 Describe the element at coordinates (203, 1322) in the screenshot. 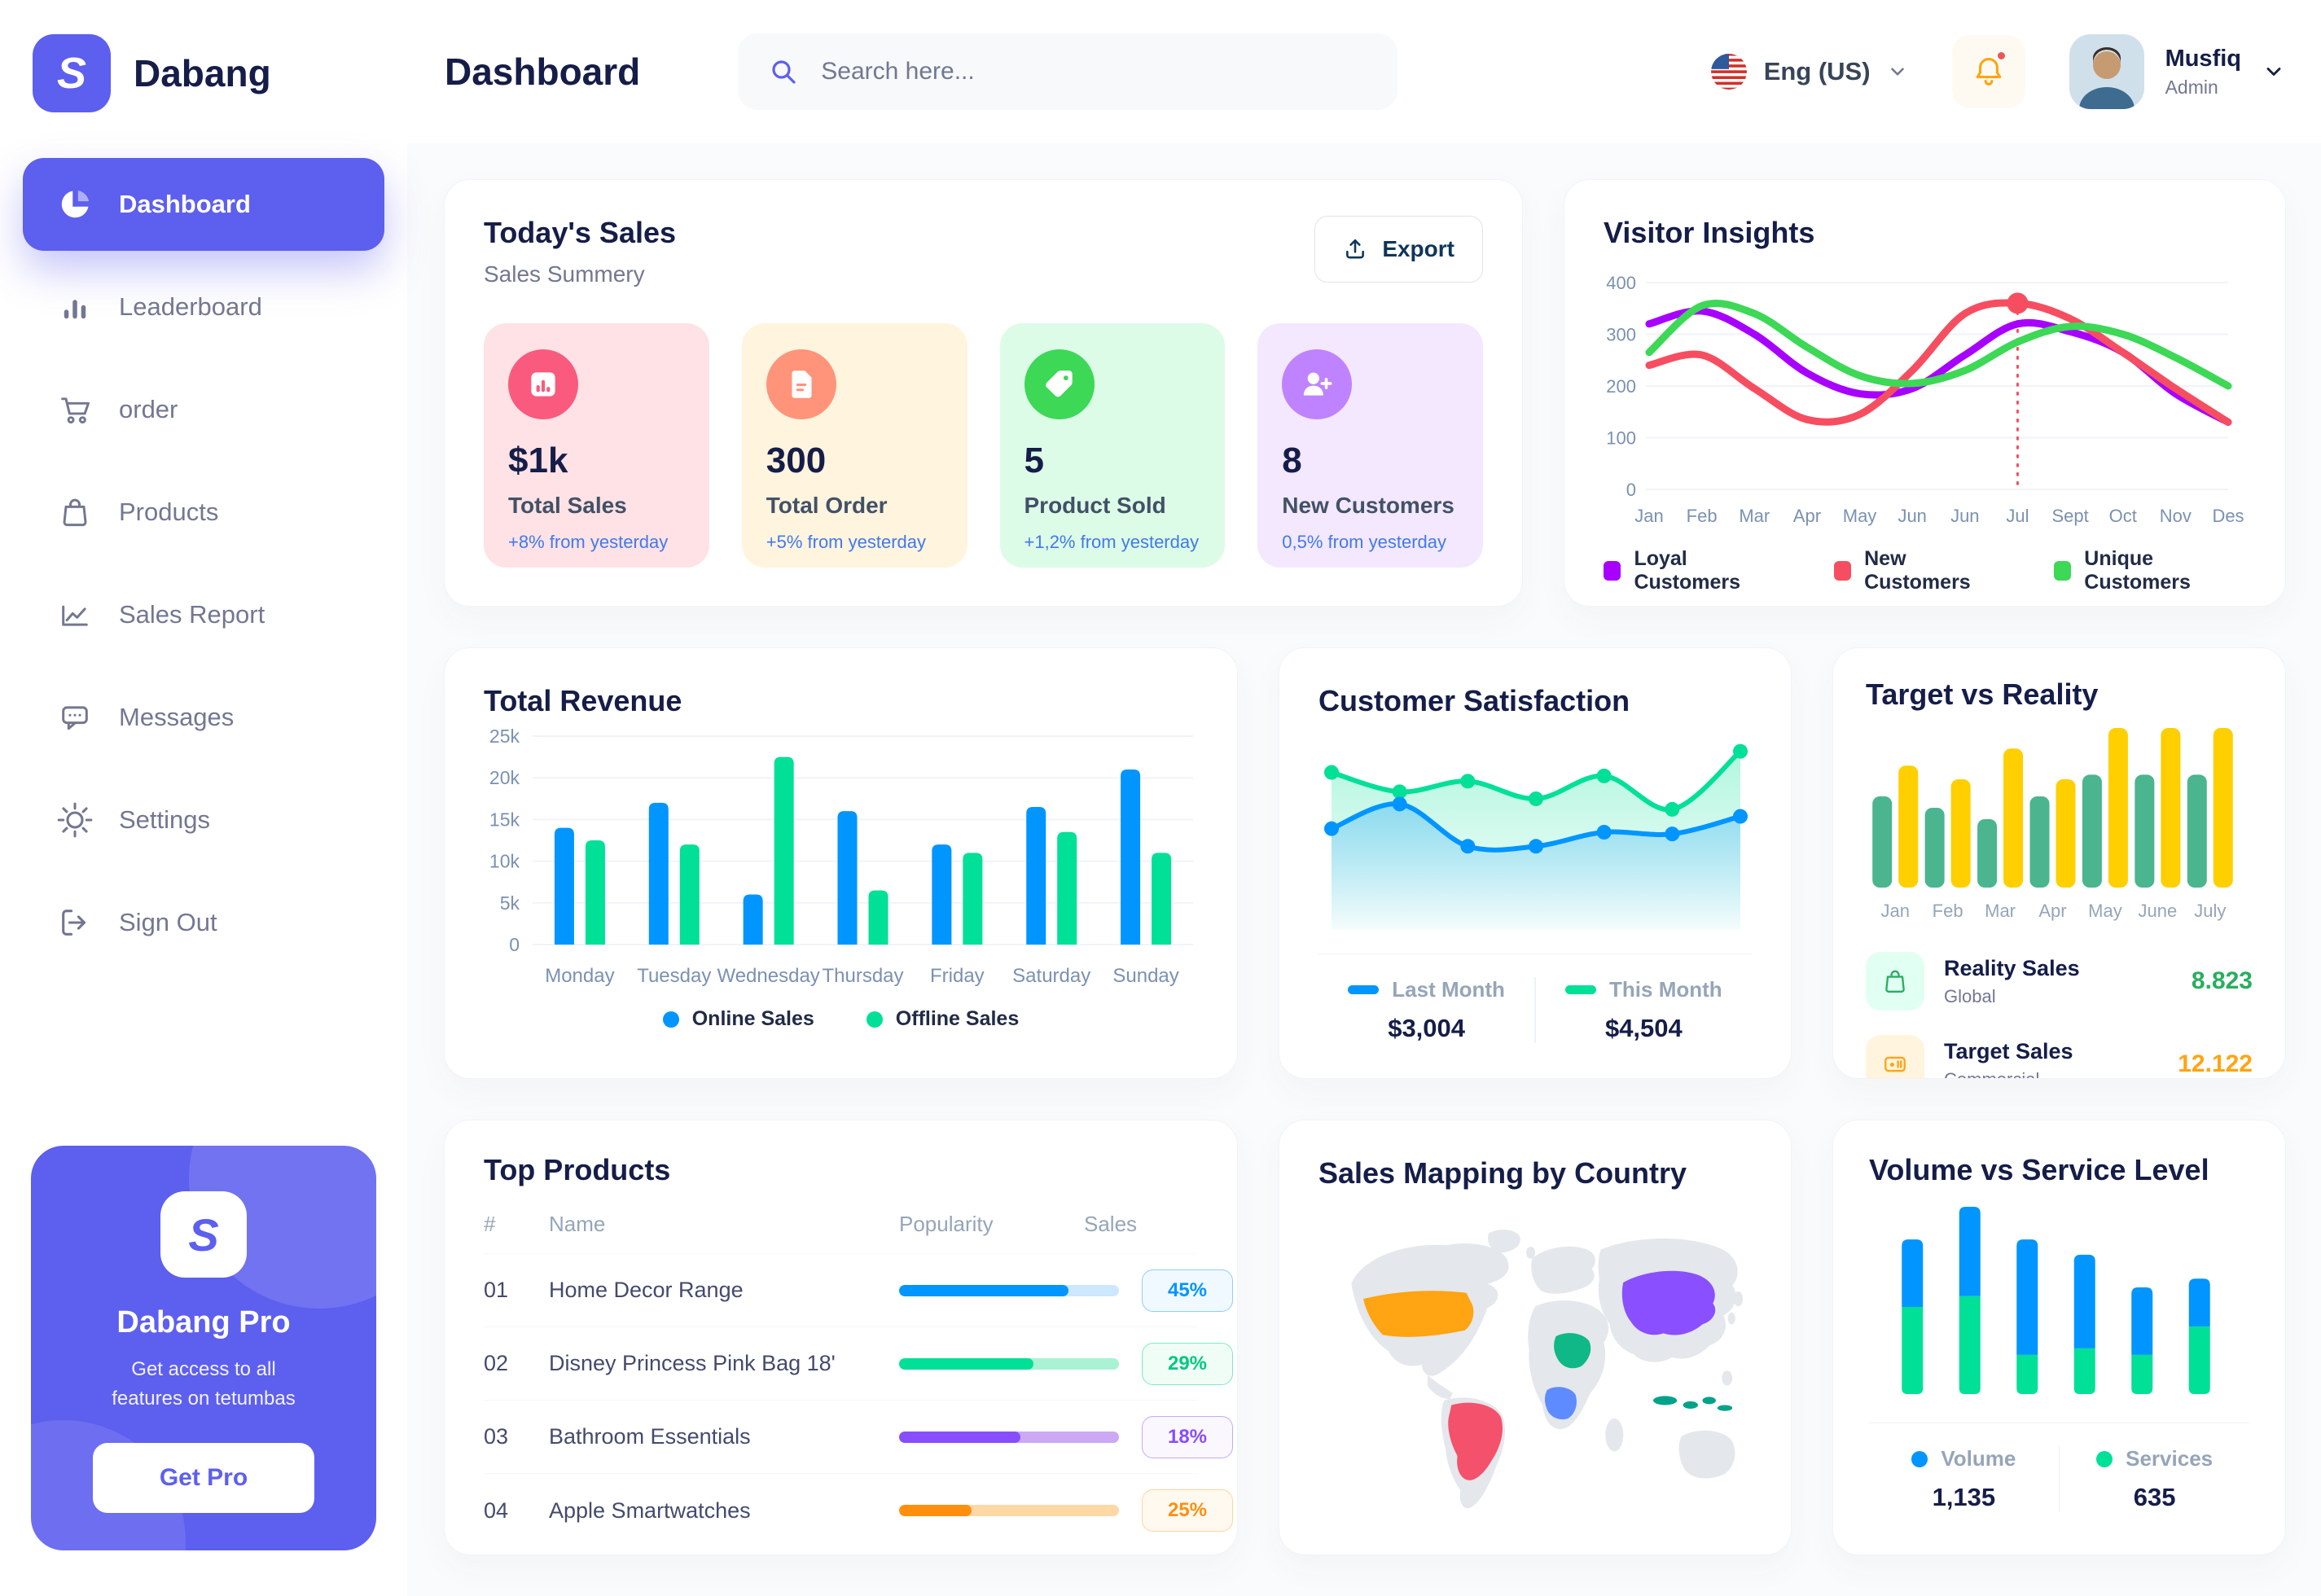

I see `pro-title: Dabang Pro` at that location.